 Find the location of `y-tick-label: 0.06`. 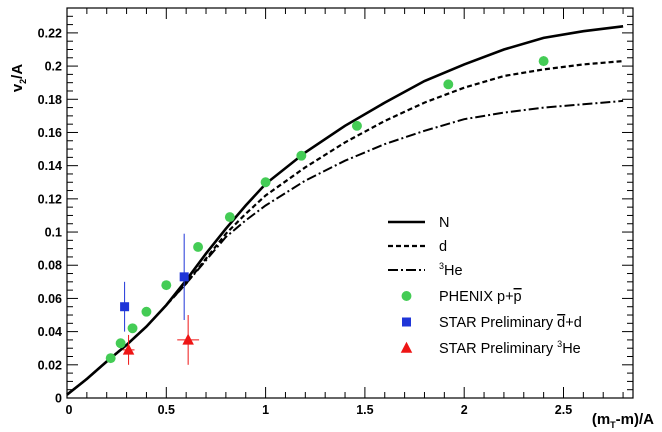

y-tick-label: 0.06 is located at coordinates (50, 299).